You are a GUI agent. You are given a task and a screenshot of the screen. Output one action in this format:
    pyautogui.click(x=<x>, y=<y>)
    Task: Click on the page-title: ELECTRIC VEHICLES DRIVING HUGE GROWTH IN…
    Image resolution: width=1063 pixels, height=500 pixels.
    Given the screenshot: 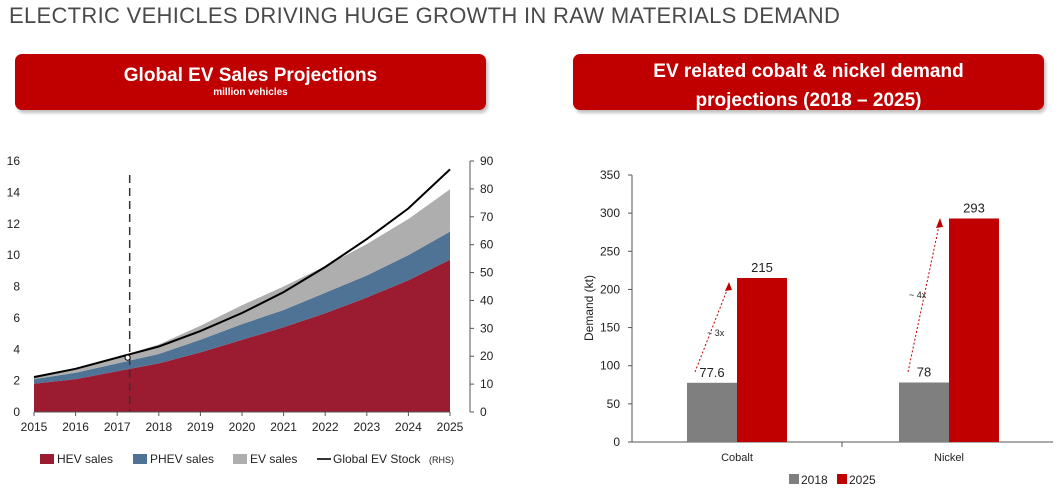 What is the action you would take?
    pyautogui.click(x=425, y=15)
    